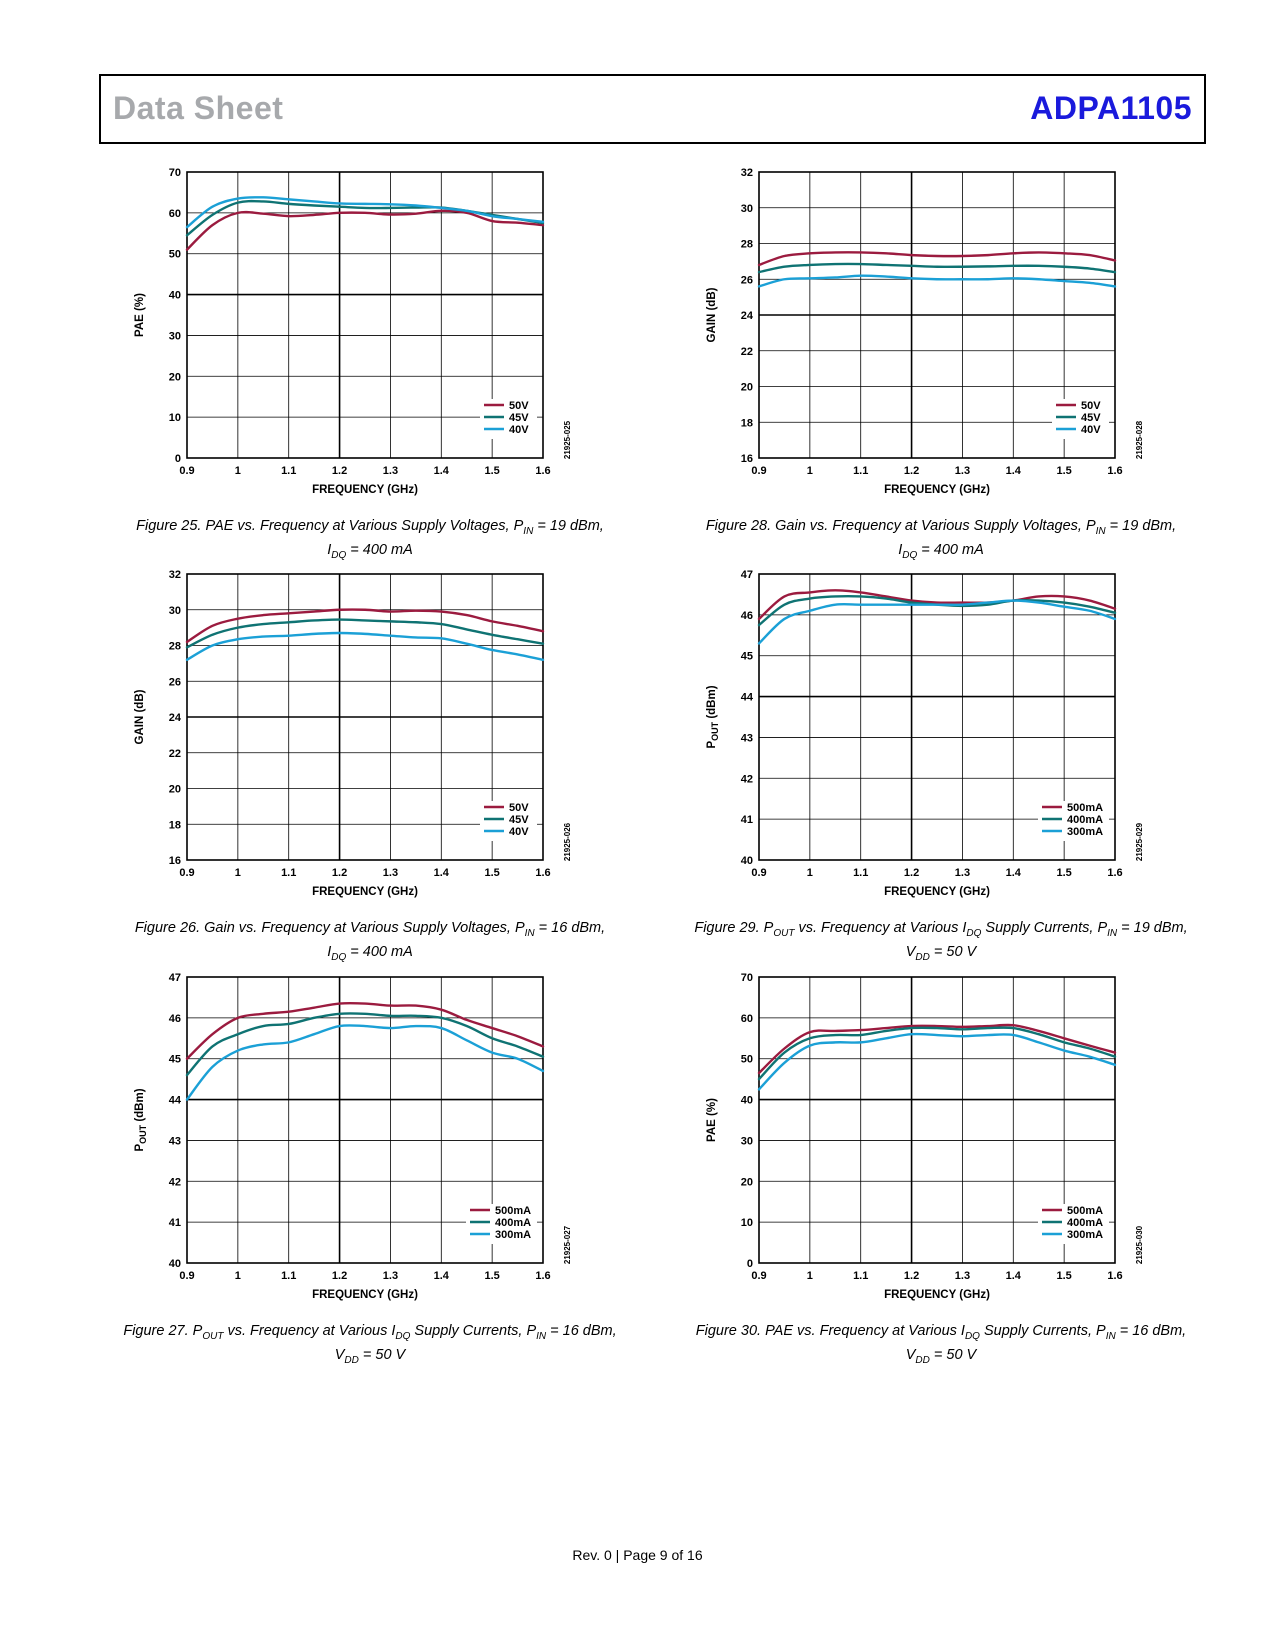 The height and width of the screenshot is (1650, 1275). What do you see at coordinates (1091, 406) in the screenshot?
I see `legend-label-50V: 50V` at bounding box center [1091, 406].